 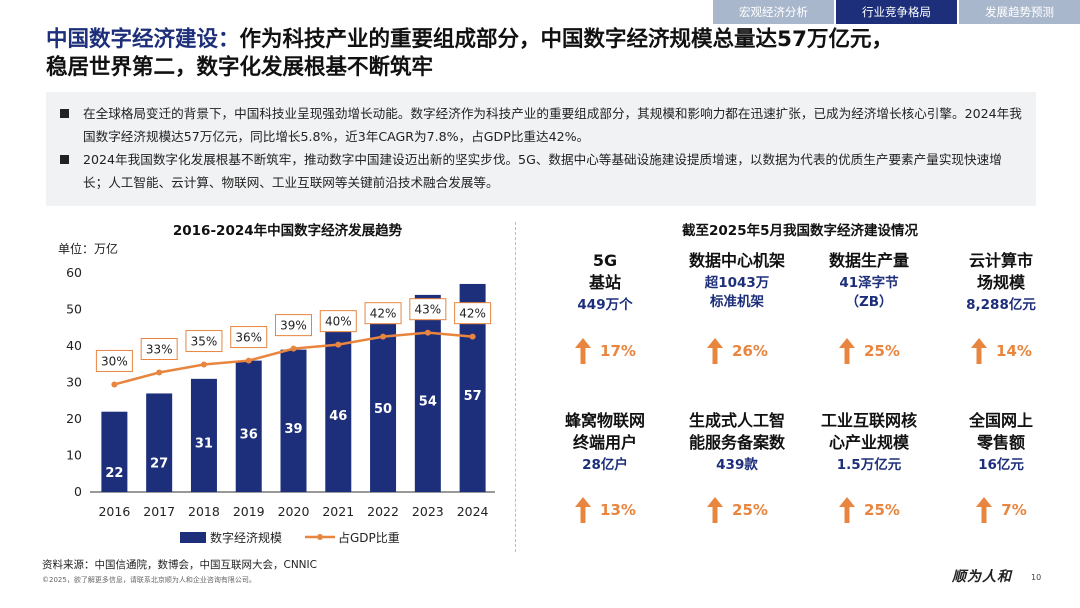 I want to click on x-tick-label: 2022, so click(x=383, y=511).